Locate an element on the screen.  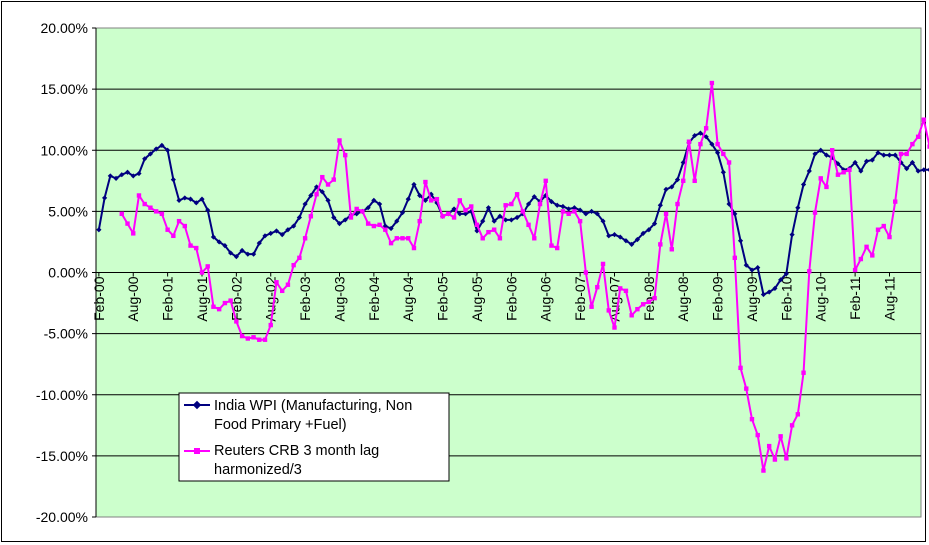
x-tick-label: Aug-05 is located at coordinates (477, 298).